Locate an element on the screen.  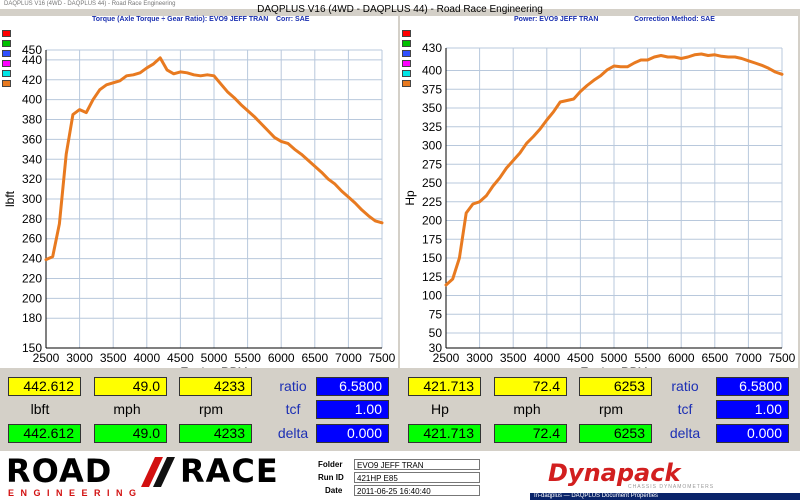
dynapack-logo: Dynapack CHASSIS DYNAMOMETERS is located at coordinates (643, 477).